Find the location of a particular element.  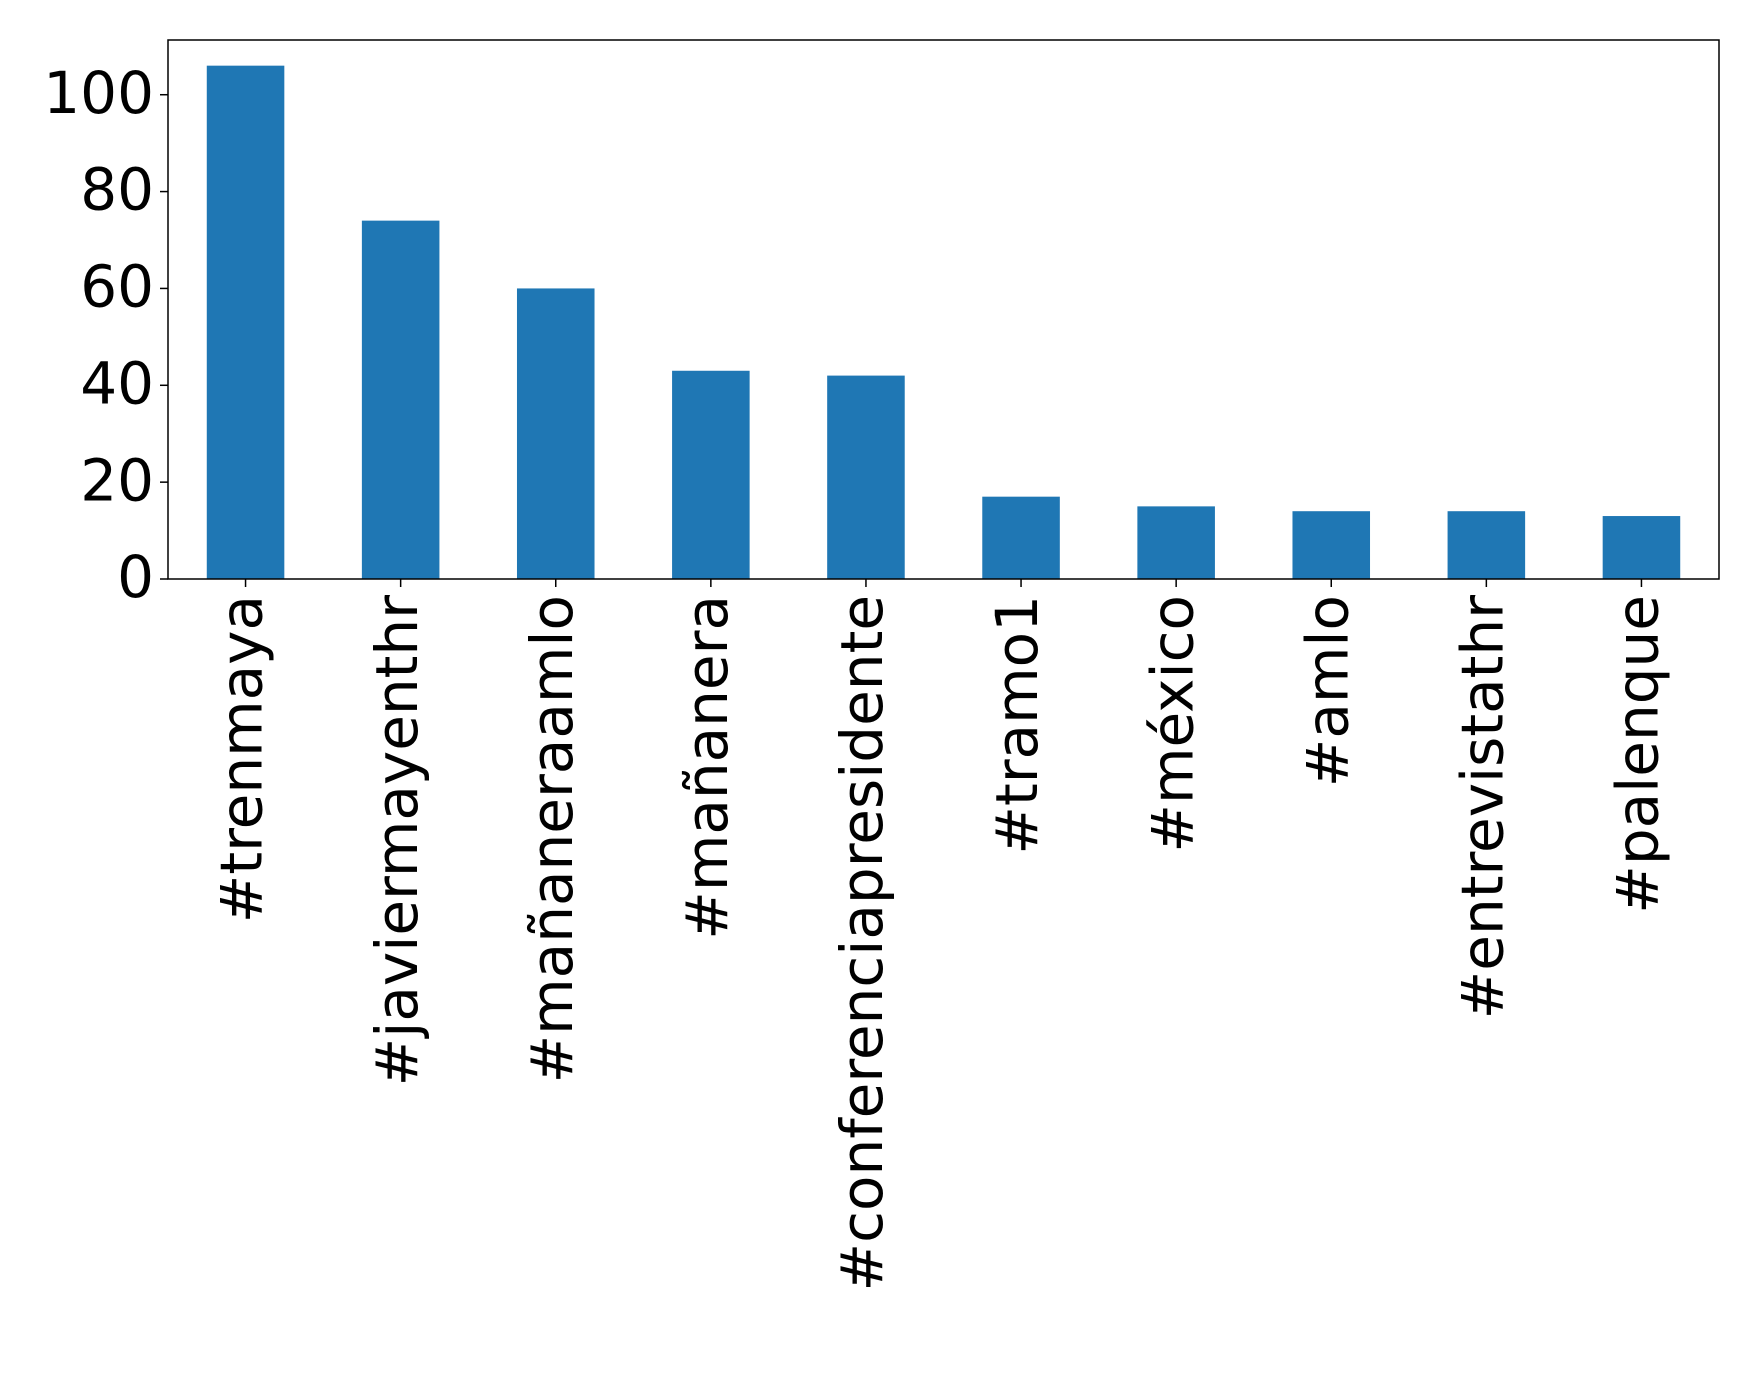

x-tick-label: #javiermayenthr is located at coordinates (397, 841).